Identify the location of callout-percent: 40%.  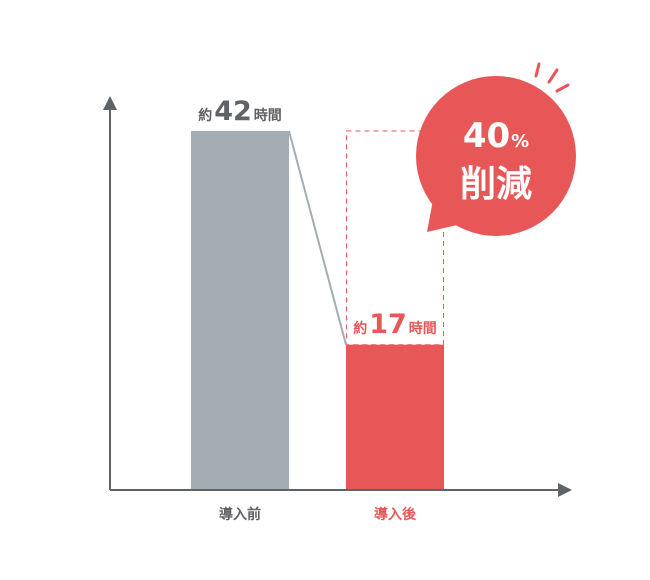
(496, 136).